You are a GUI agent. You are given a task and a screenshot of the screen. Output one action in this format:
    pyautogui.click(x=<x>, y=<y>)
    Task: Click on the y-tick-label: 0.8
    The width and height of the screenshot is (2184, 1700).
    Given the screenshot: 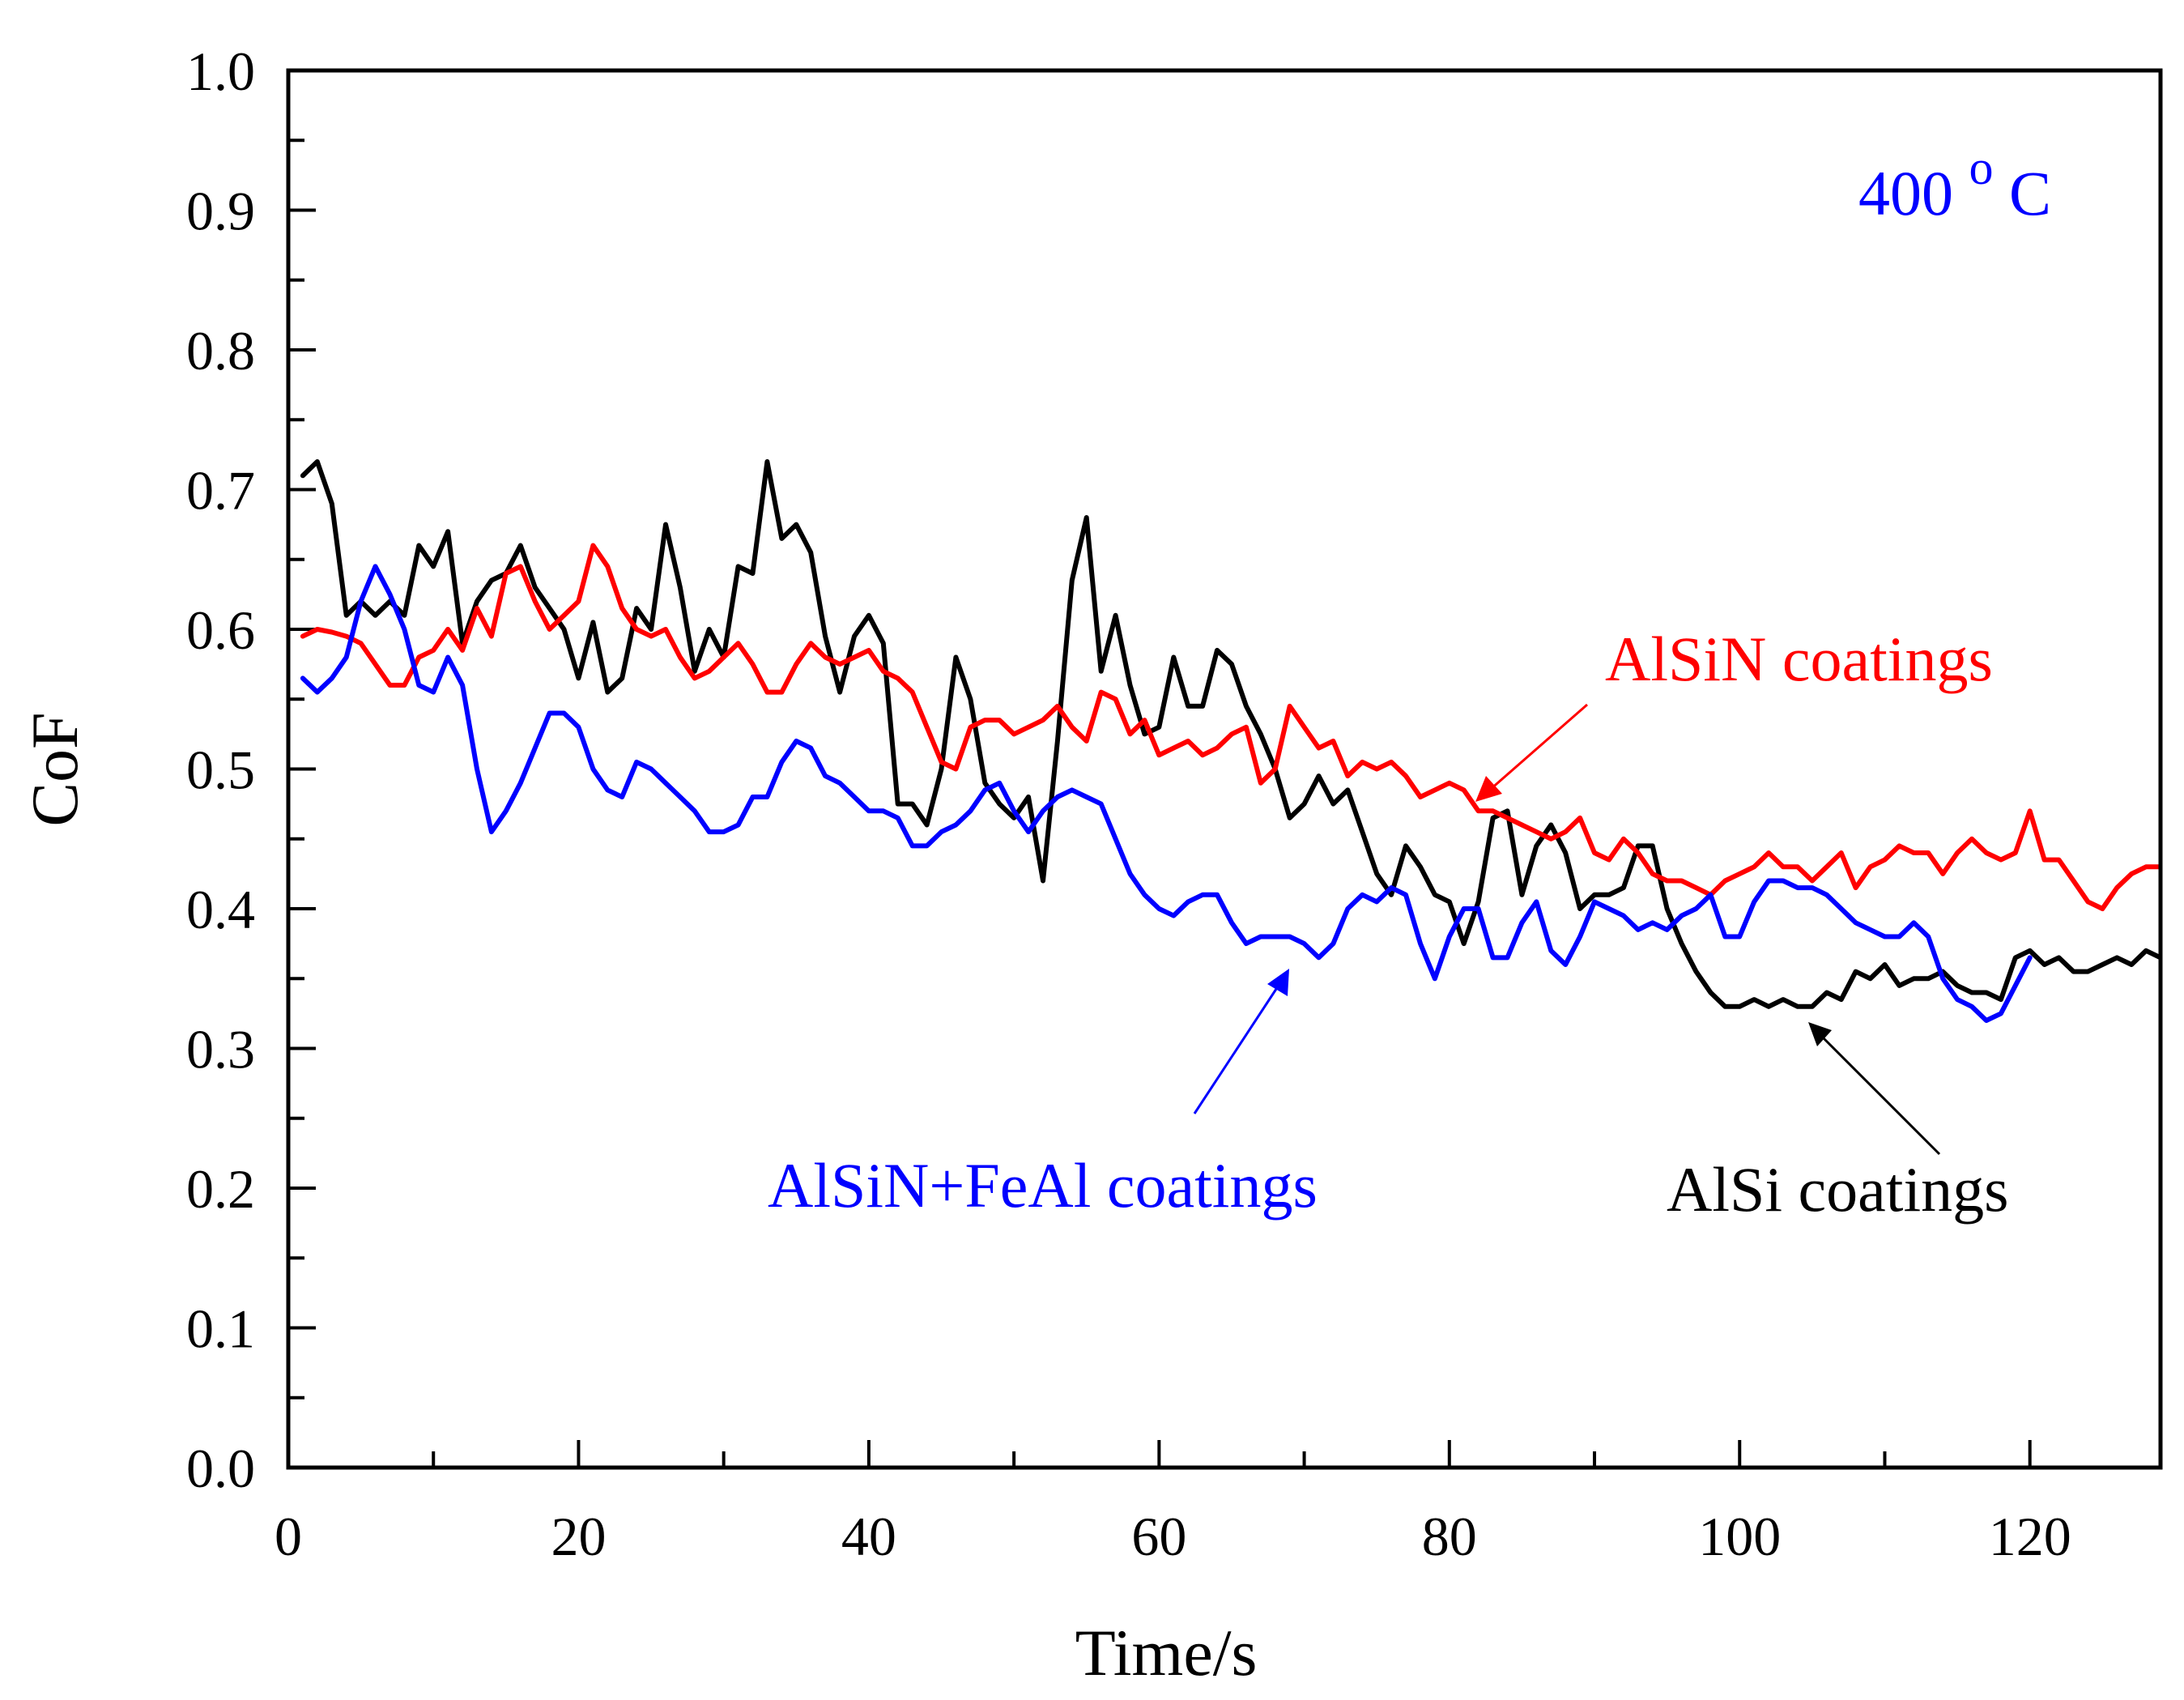 What is the action you would take?
    pyautogui.click(x=220, y=350)
    